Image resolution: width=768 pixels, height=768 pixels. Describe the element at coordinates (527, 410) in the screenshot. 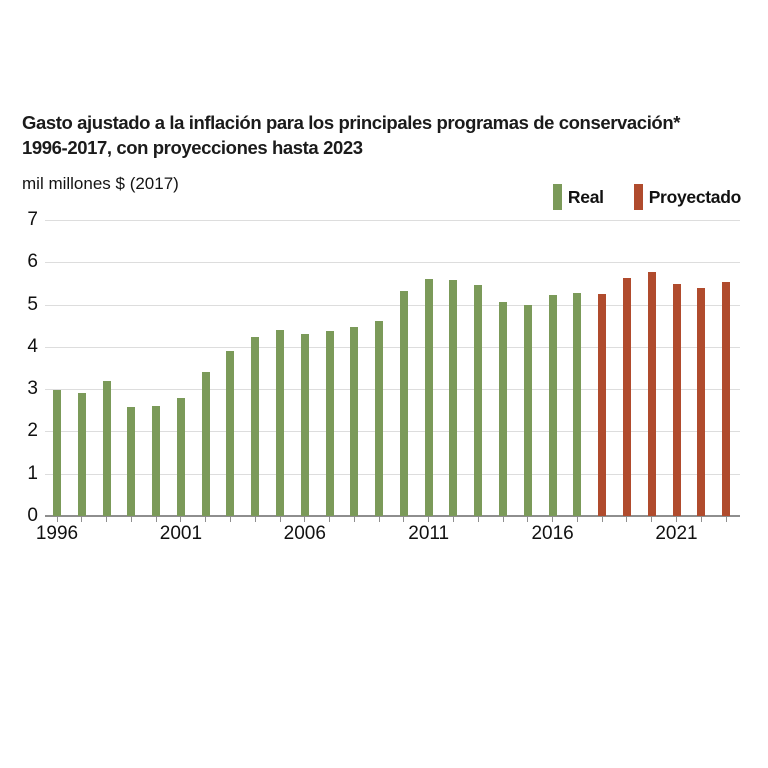

I see `bar-2015` at that location.